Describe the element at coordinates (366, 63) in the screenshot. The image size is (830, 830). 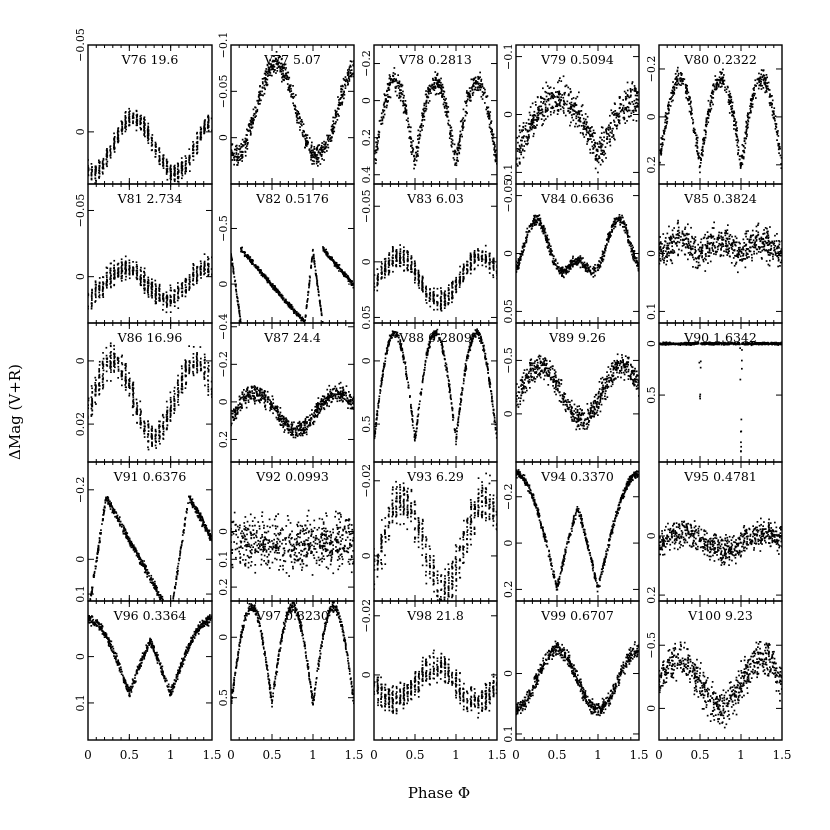
I see `y-tick-label: −0.2` at that location.